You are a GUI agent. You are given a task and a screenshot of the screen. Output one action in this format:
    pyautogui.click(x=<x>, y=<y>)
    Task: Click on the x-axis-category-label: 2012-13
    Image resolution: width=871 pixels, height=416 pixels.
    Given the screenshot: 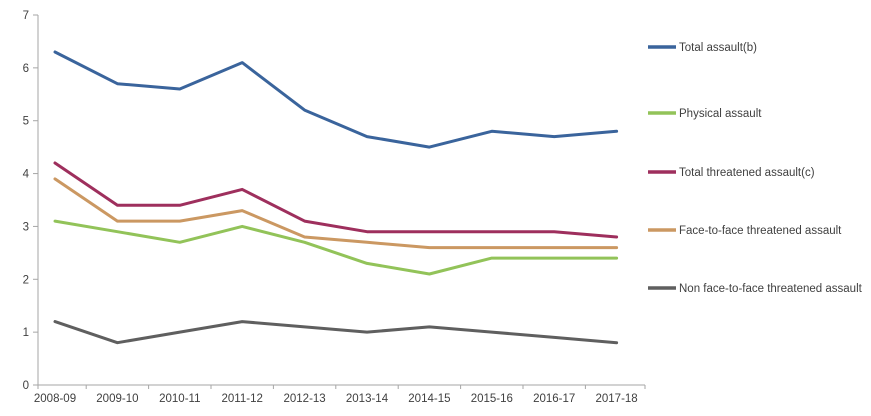 What is the action you would take?
    pyautogui.click(x=304, y=399)
    